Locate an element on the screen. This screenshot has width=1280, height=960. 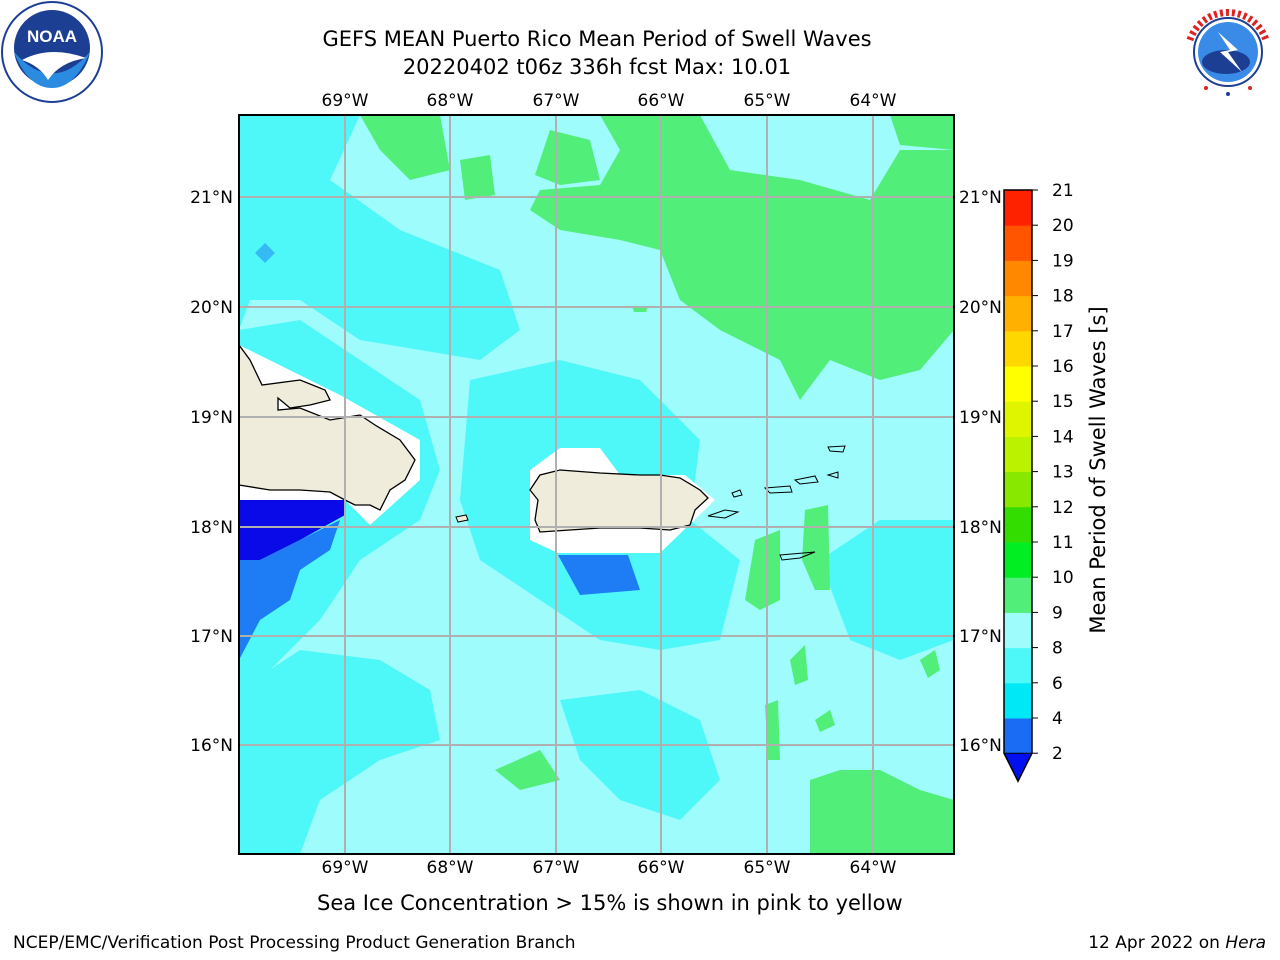
lon-labels-bottom: 69°W 68°W 67°W 66°W 65°W 64°W is located at coordinates (609, 868).